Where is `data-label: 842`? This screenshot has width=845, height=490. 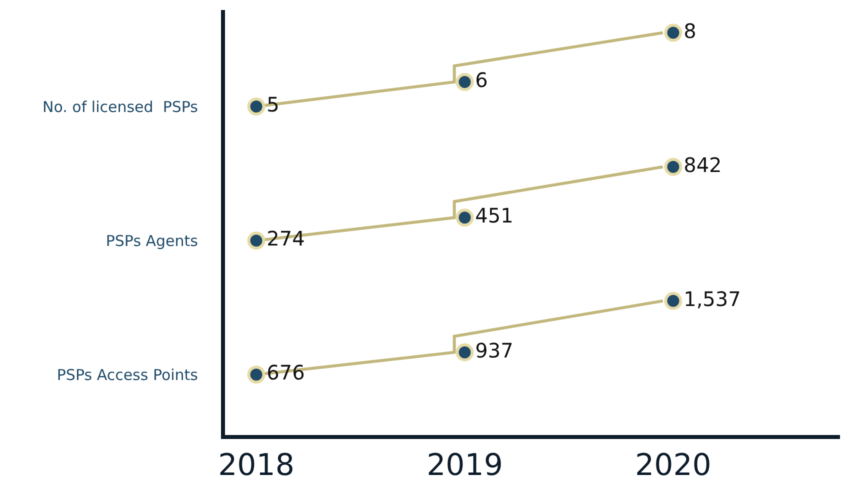 data-label: 842 is located at coordinates (703, 164).